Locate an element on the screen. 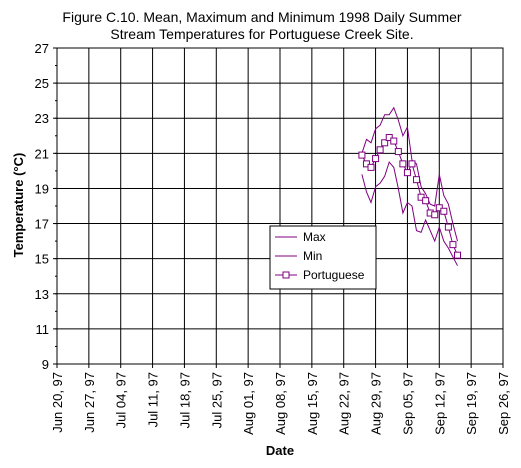 The height and width of the screenshot is (468, 521). y-axis-label: Temperature (°C) is located at coordinates (18, 205).